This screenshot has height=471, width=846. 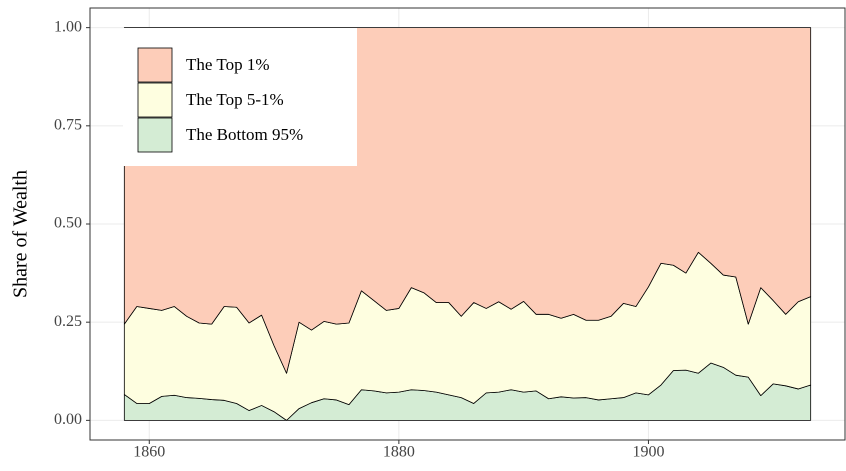 I want to click on y-tick-label: 0.25, so click(x=68, y=321).